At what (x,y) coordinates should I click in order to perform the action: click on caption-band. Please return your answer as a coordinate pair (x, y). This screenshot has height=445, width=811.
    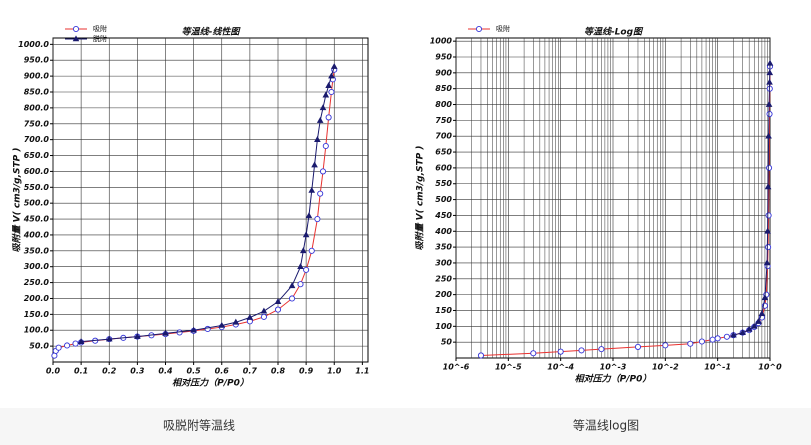
    Looking at the image, I should click on (405, 426).